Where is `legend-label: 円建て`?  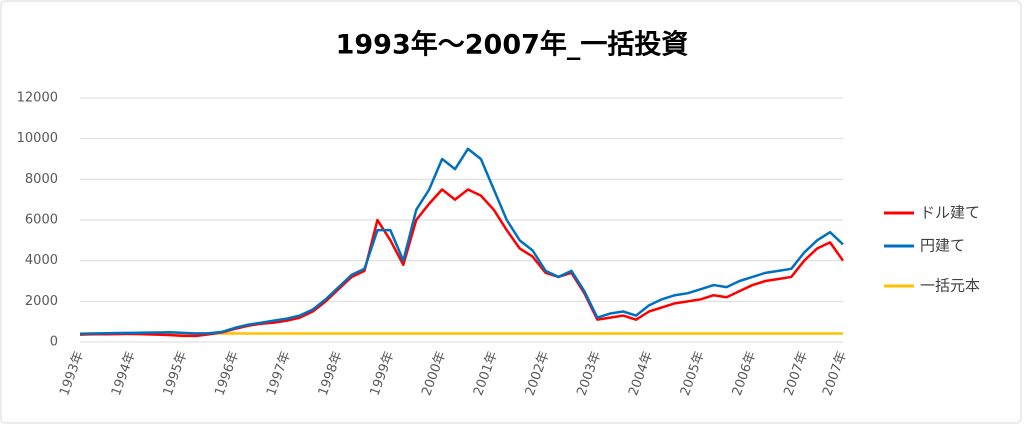
legend-label: 円建て is located at coordinates (942, 246).